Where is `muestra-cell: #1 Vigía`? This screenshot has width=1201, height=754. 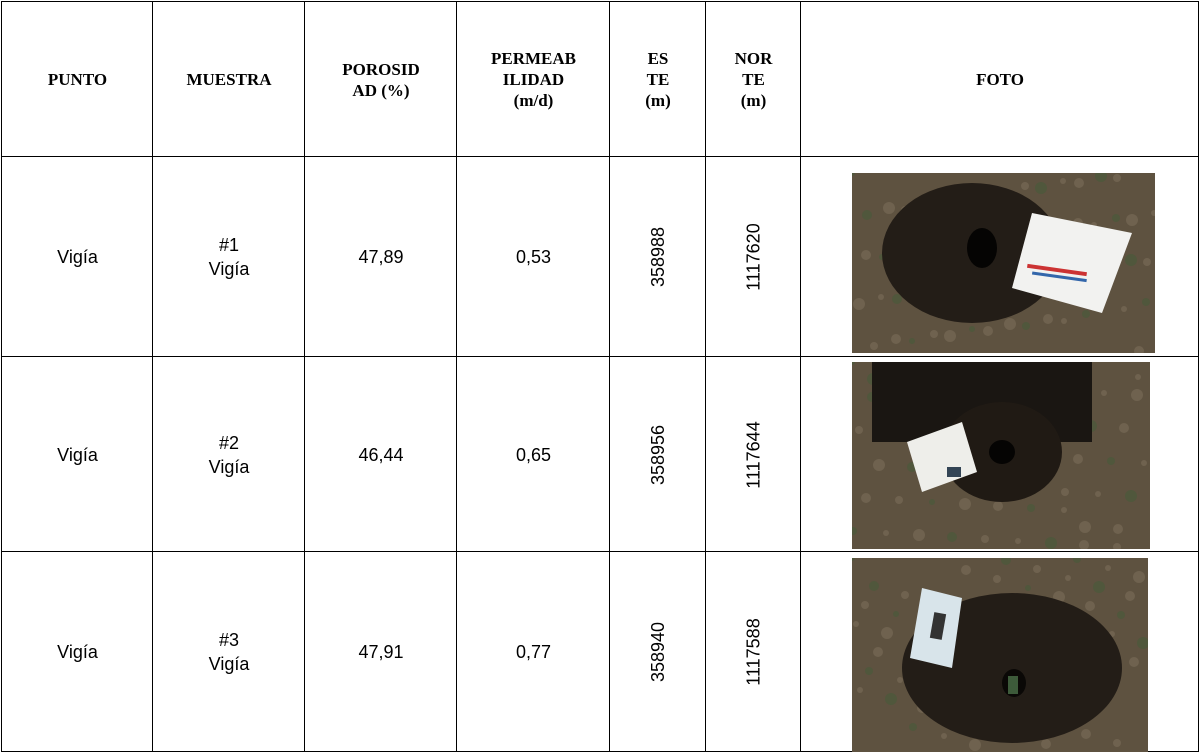
muestra-cell: #1 Vigía is located at coordinates (229, 257).